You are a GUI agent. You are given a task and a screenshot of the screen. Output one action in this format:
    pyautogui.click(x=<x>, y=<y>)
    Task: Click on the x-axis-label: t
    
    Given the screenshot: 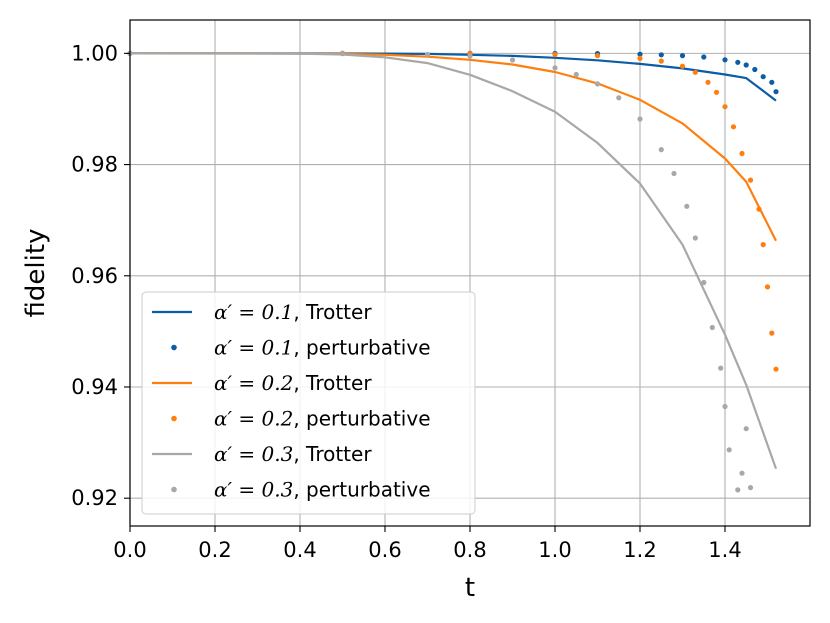 What is the action you would take?
    pyautogui.click(x=470, y=588)
    